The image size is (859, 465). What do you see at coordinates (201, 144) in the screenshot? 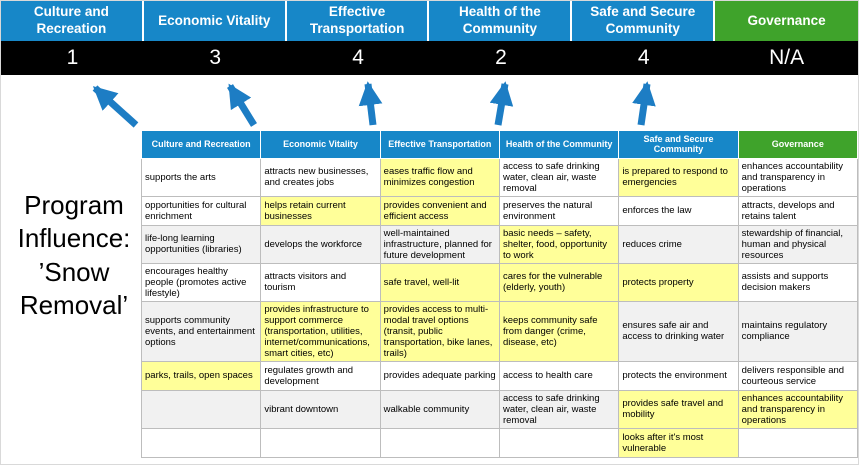
I see `matrix-header: Culture and Recreation` at bounding box center [201, 144].